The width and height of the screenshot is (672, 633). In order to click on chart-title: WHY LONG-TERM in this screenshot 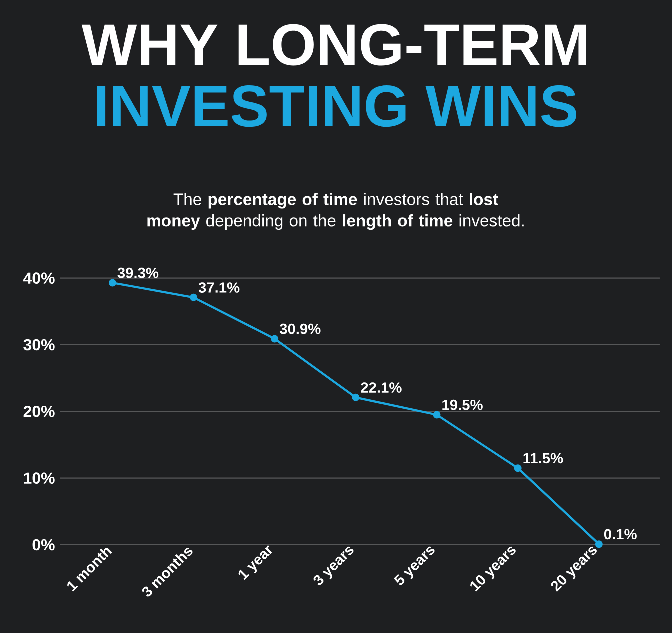, I will do `click(334, 45)`.